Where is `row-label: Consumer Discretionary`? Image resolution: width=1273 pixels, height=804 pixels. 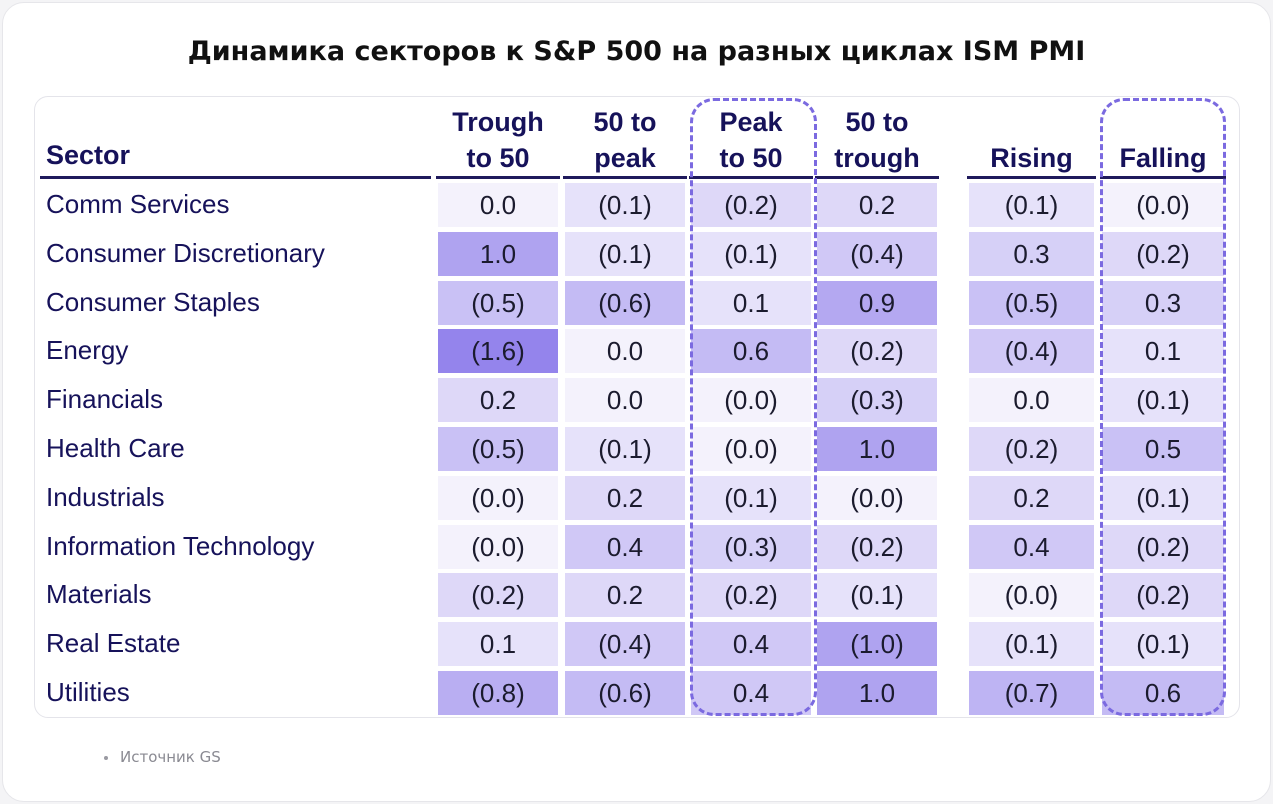
row-label: Consumer Discretionary is located at coordinates (185, 252).